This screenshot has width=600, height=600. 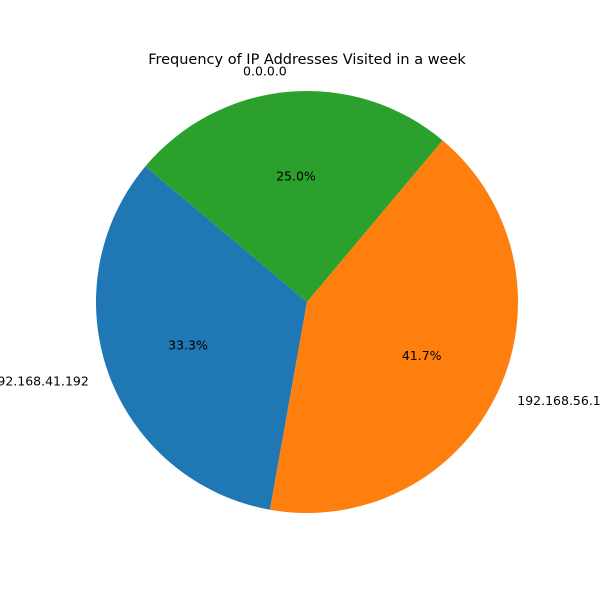 What do you see at coordinates (558, 400) in the screenshot?
I see `slice-label-1: 192.168.56.1` at bounding box center [558, 400].